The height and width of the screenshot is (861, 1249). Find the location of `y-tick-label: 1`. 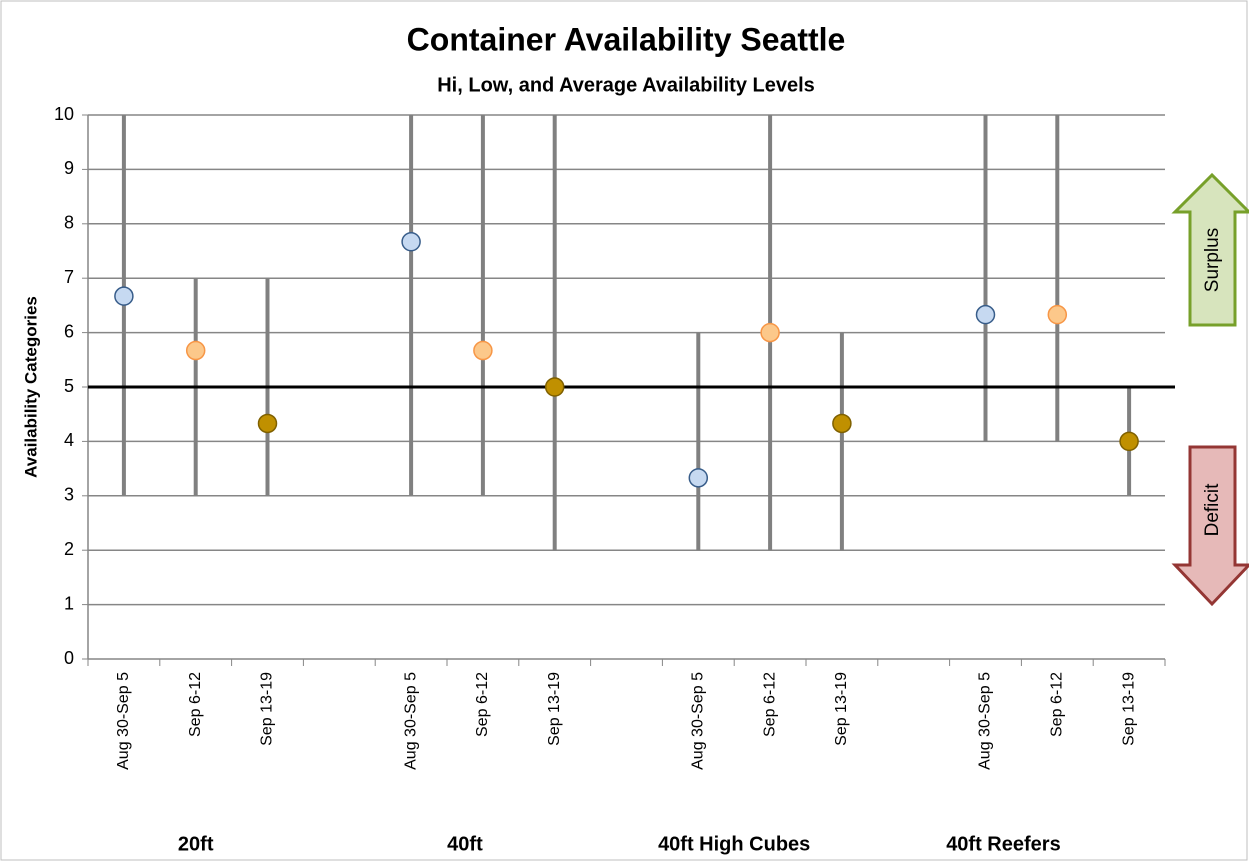

y-tick-label: 1 is located at coordinates (69, 603).